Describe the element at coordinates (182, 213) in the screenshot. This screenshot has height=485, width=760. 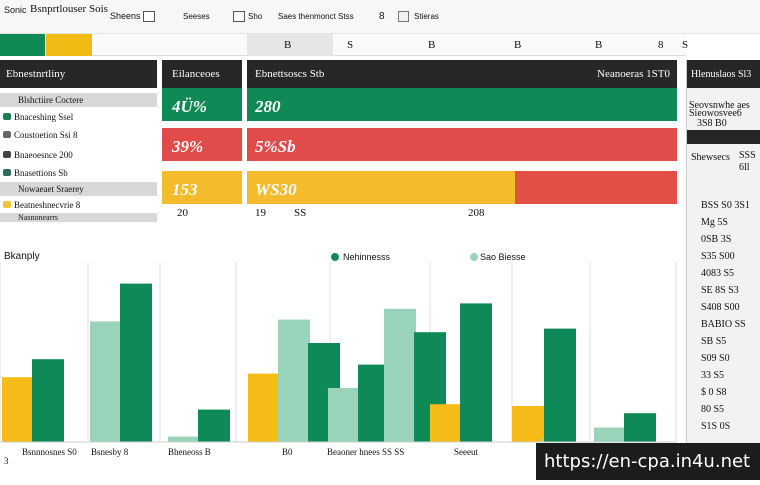
I see `scale-label: 20` at that location.